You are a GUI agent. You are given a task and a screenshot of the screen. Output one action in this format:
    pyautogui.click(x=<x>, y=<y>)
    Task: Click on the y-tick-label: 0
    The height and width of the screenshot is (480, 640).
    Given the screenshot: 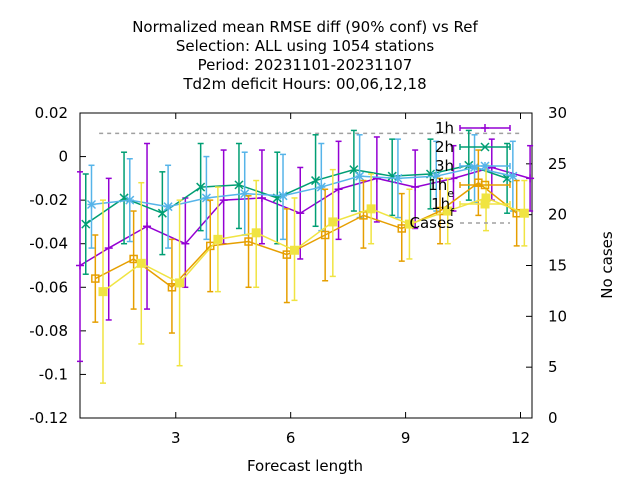 What is the action you would take?
    pyautogui.click(x=63, y=157)
    